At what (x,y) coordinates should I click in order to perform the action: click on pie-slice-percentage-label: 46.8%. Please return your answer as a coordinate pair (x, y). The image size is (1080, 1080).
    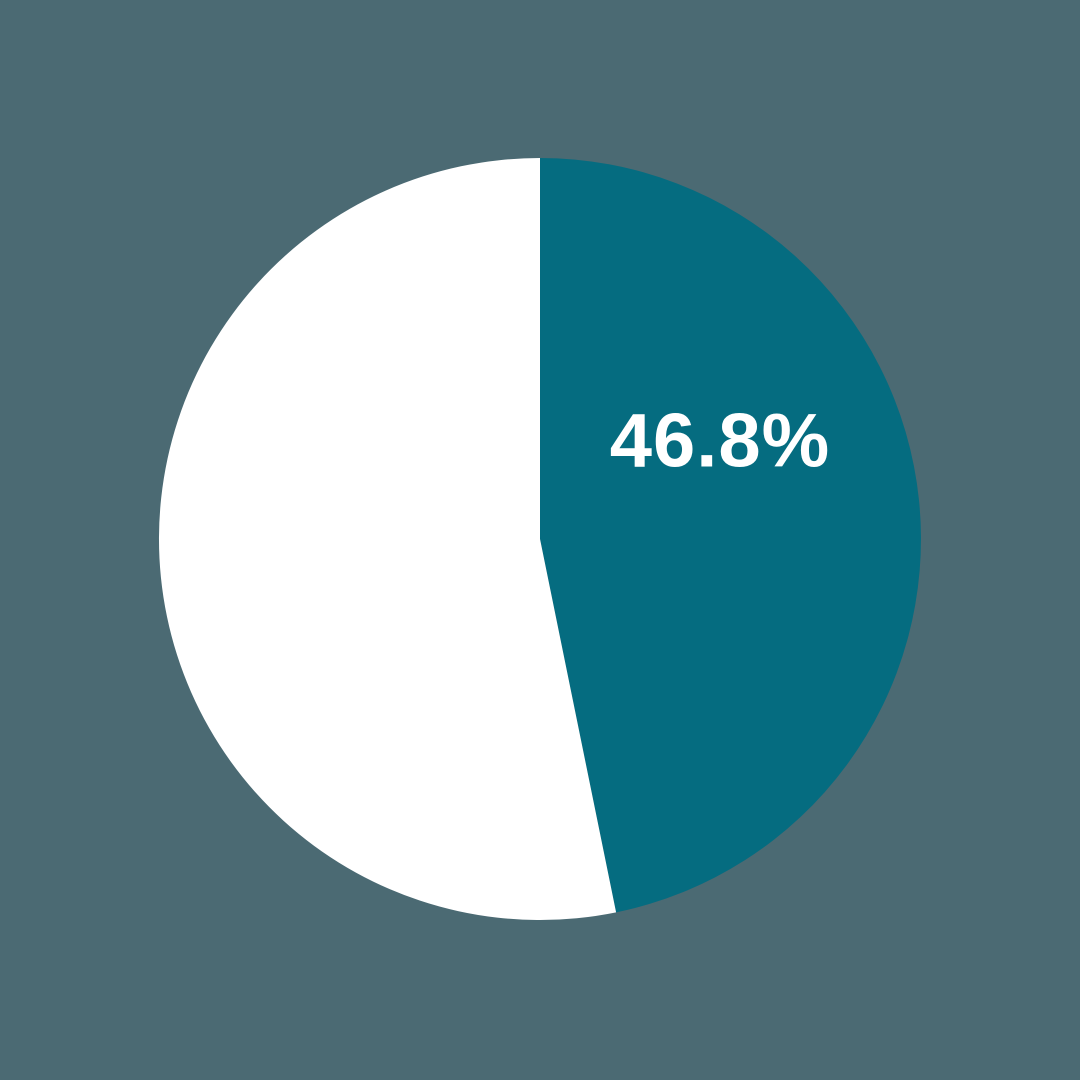
    Looking at the image, I should click on (720, 441).